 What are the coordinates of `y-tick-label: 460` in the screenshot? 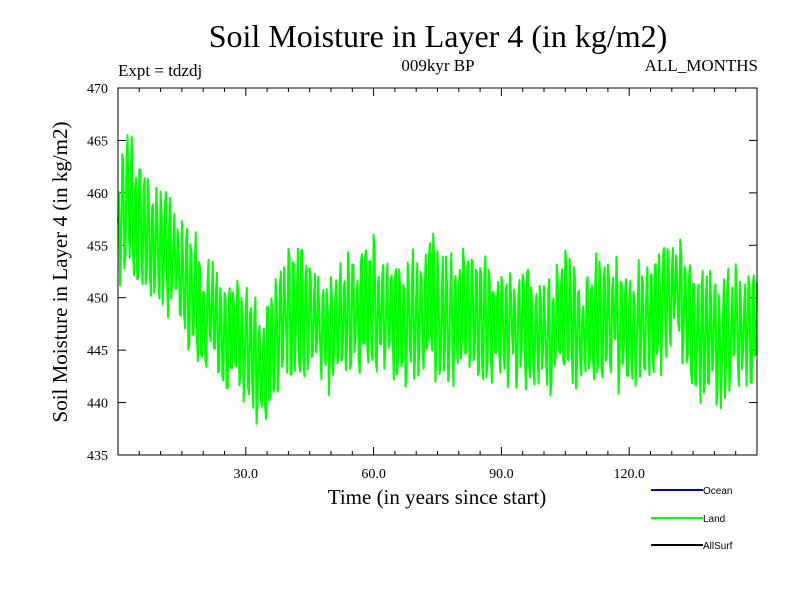 It's located at (97, 194).